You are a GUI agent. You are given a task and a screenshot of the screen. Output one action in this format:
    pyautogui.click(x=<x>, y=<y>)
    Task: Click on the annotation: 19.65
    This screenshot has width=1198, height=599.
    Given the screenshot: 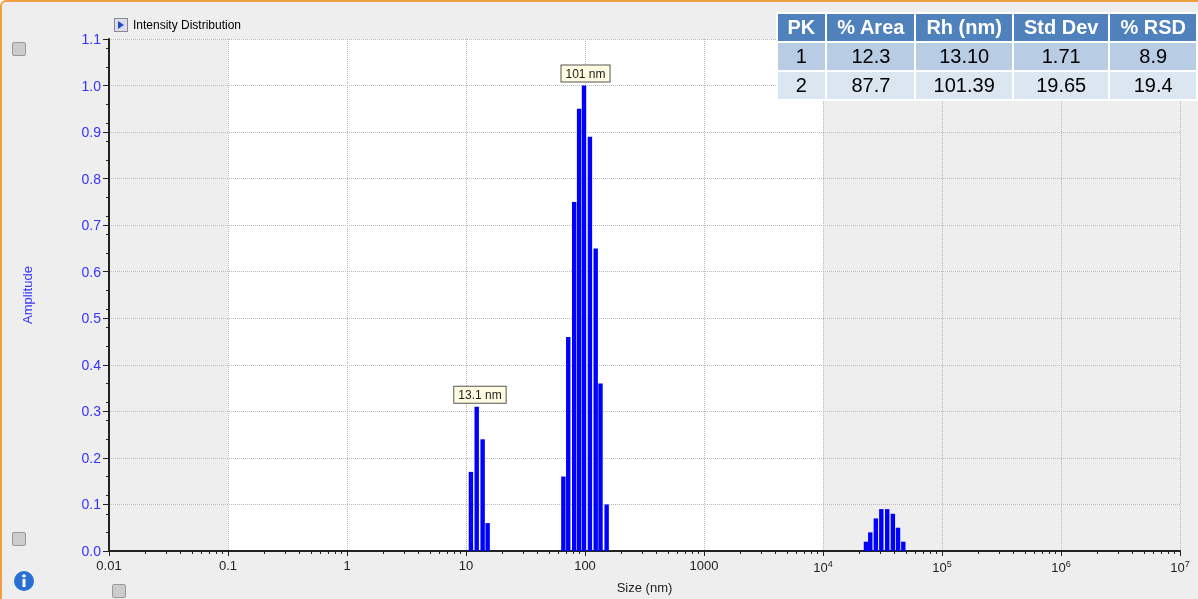 What is the action you would take?
    pyautogui.click(x=1061, y=85)
    